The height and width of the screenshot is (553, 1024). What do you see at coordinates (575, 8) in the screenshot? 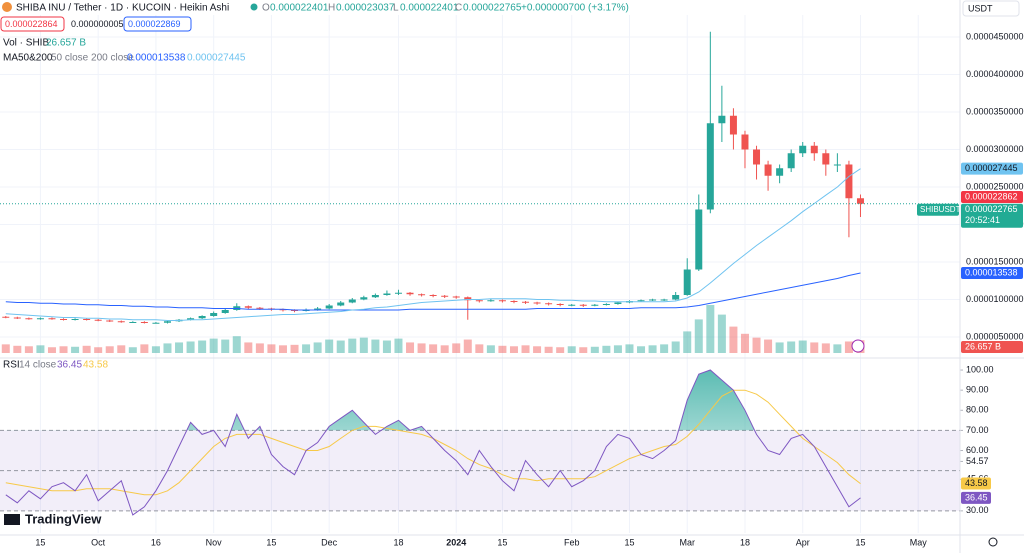
I see `change: +0.000000700 (+3.17%)` at bounding box center [575, 8].